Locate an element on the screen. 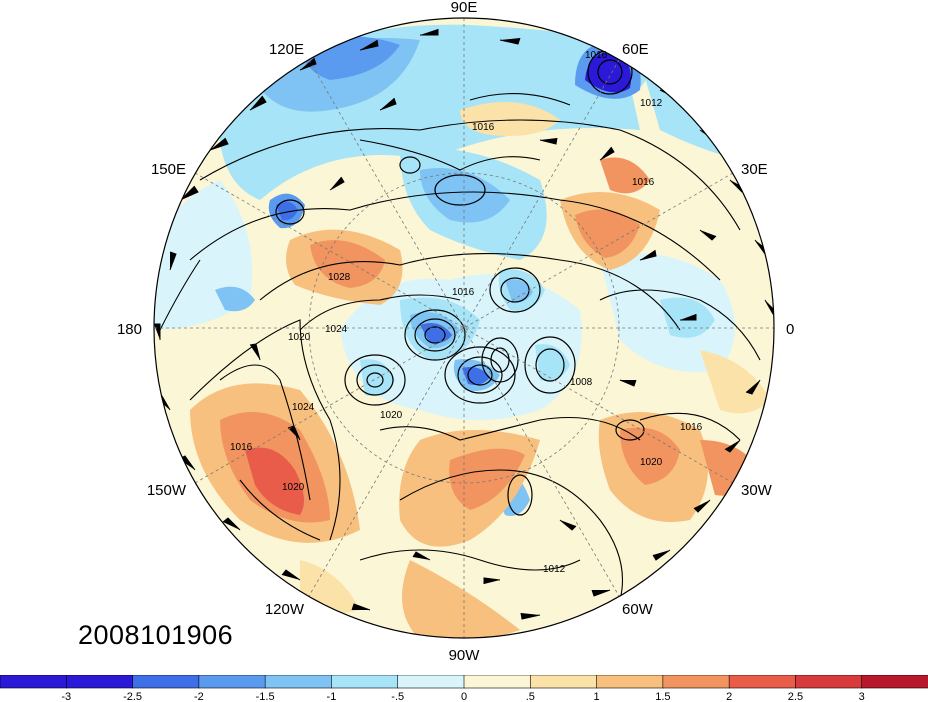  lon-label-120e: 120E is located at coordinates (286, 49).